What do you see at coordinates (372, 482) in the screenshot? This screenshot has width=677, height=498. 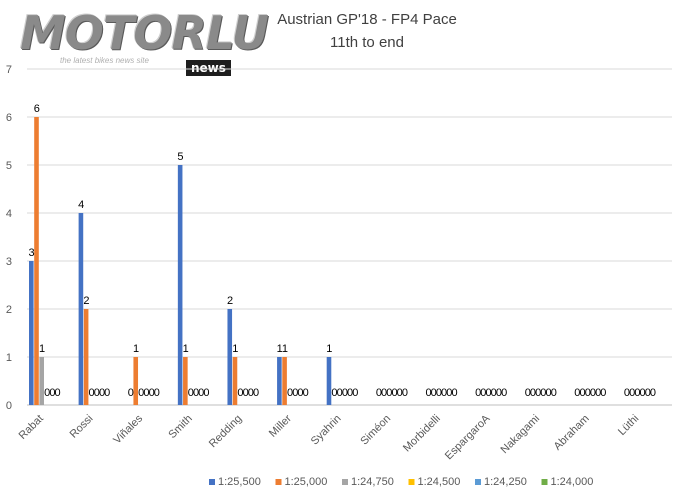 I see `legend-label: 1:24,750` at bounding box center [372, 482].